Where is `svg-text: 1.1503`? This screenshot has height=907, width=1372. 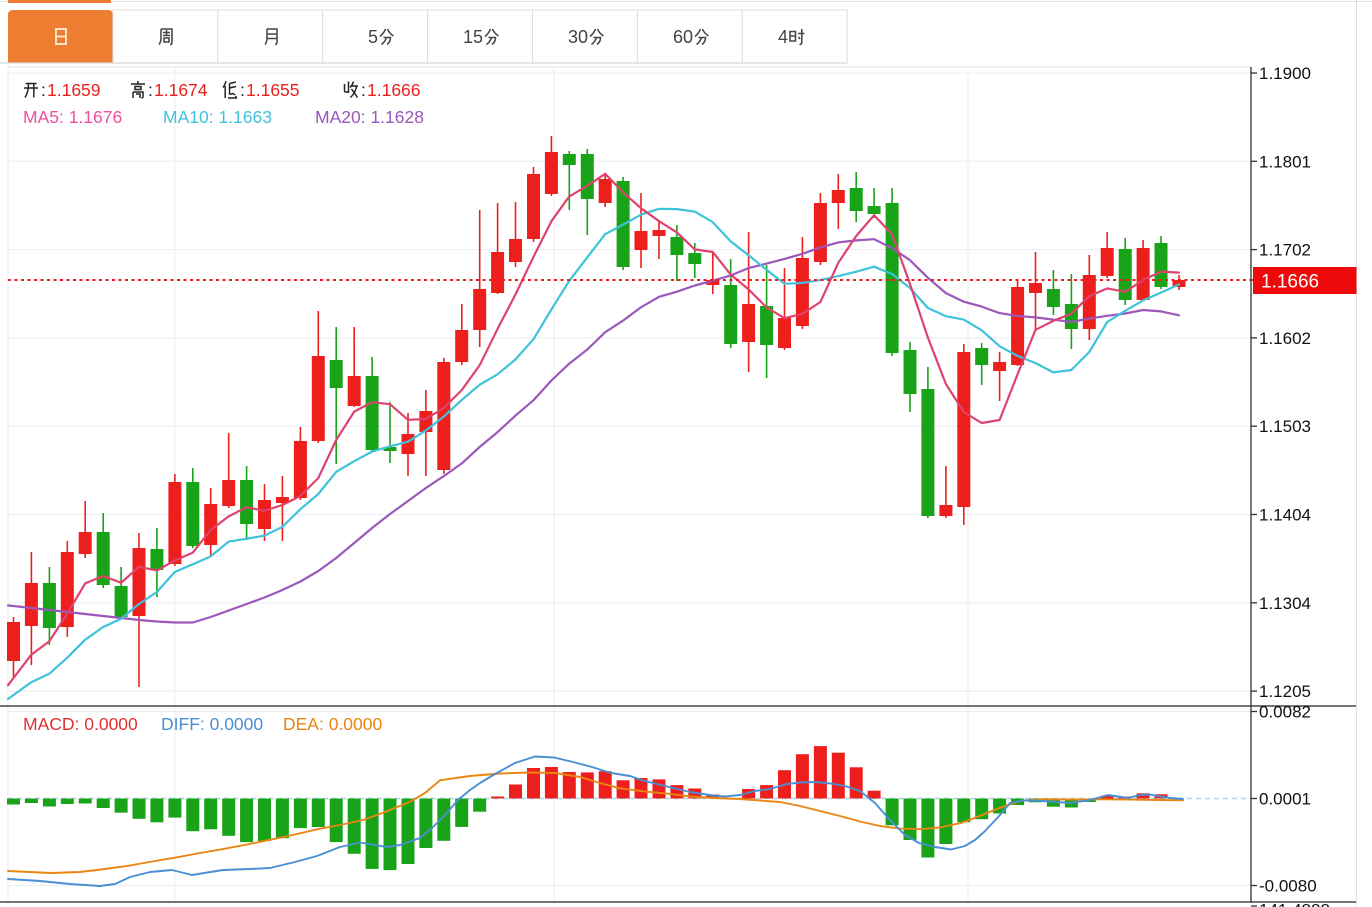 svg-text: 1.1503 is located at coordinates (1285, 426).